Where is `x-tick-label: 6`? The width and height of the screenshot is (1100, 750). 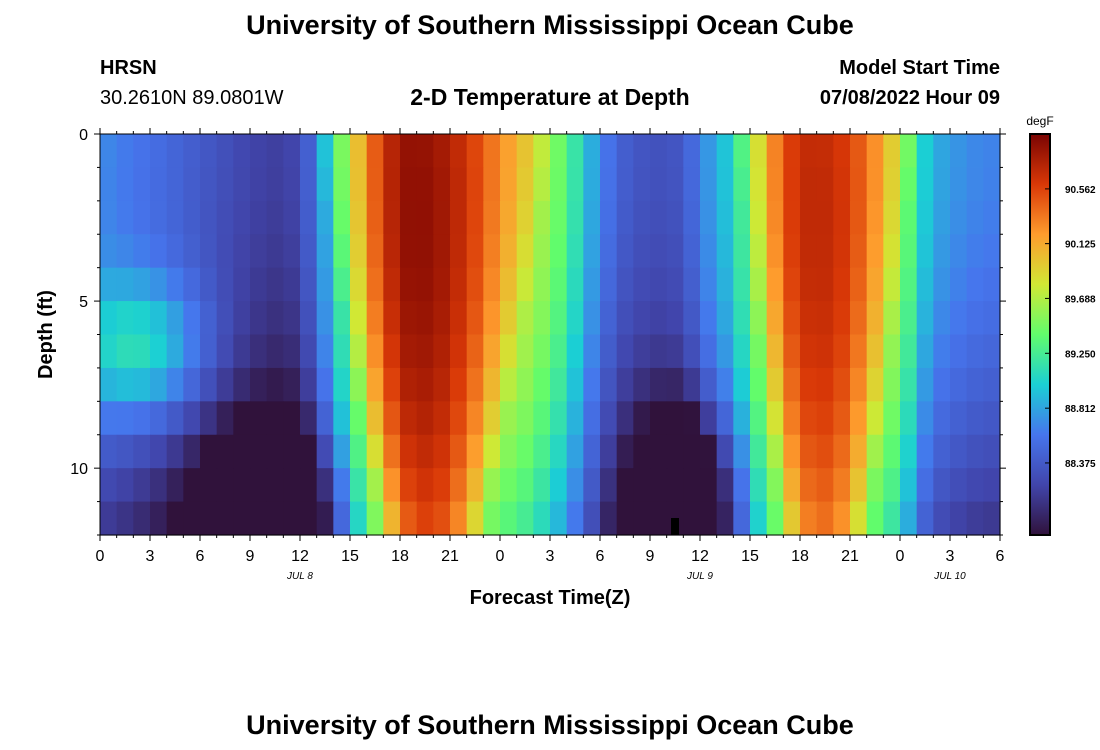
x-tick-label: 6 is located at coordinates (600, 556).